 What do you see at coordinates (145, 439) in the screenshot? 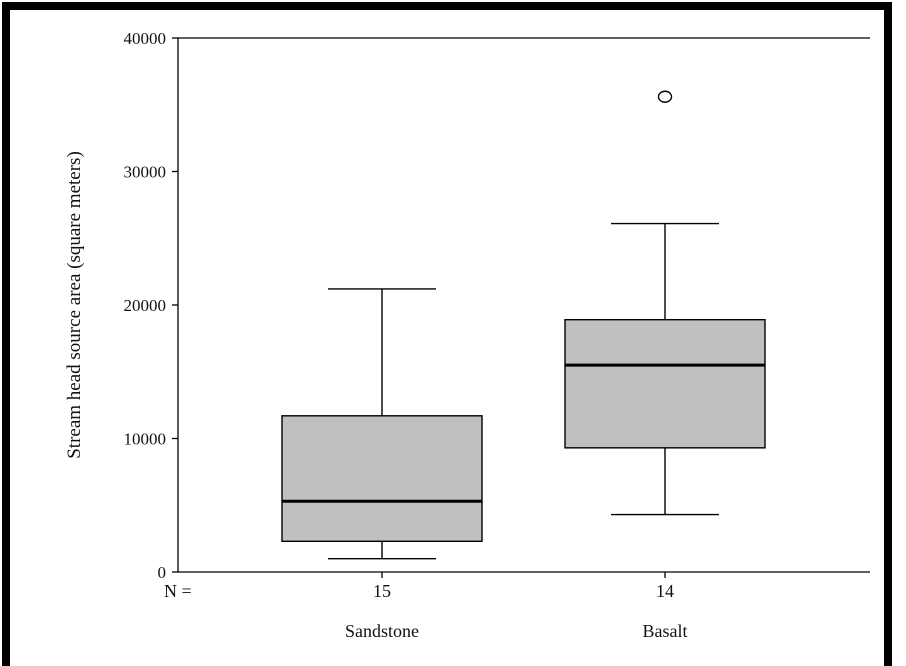
I see `y-tick-label: 10000` at bounding box center [145, 439].